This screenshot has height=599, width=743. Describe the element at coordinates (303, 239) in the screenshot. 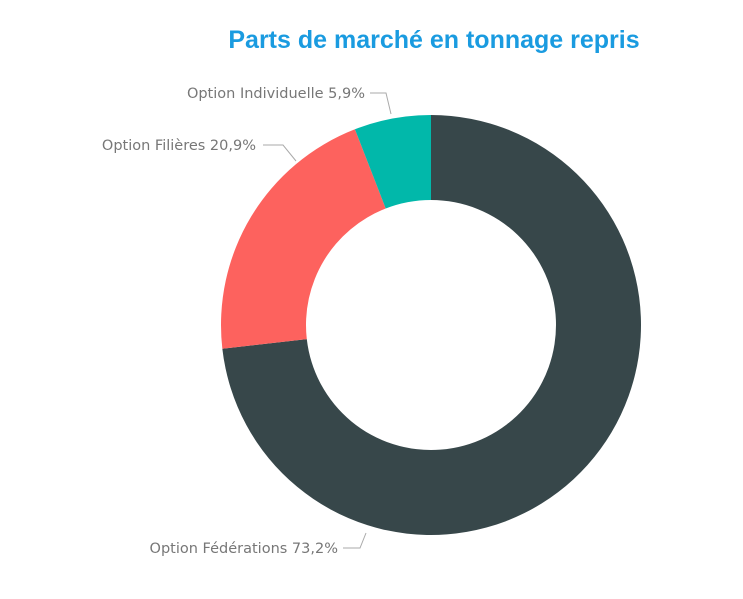

I see `slice-option-fili-res` at that location.